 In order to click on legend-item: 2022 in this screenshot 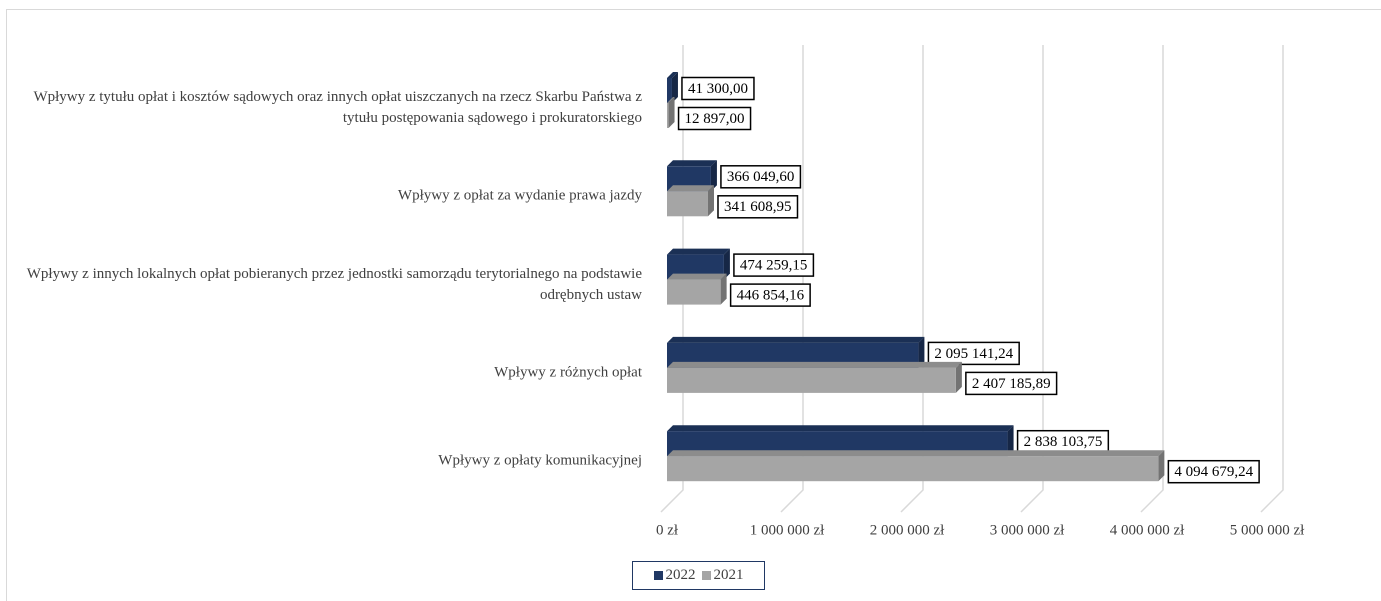, I will do `click(674, 575)`.